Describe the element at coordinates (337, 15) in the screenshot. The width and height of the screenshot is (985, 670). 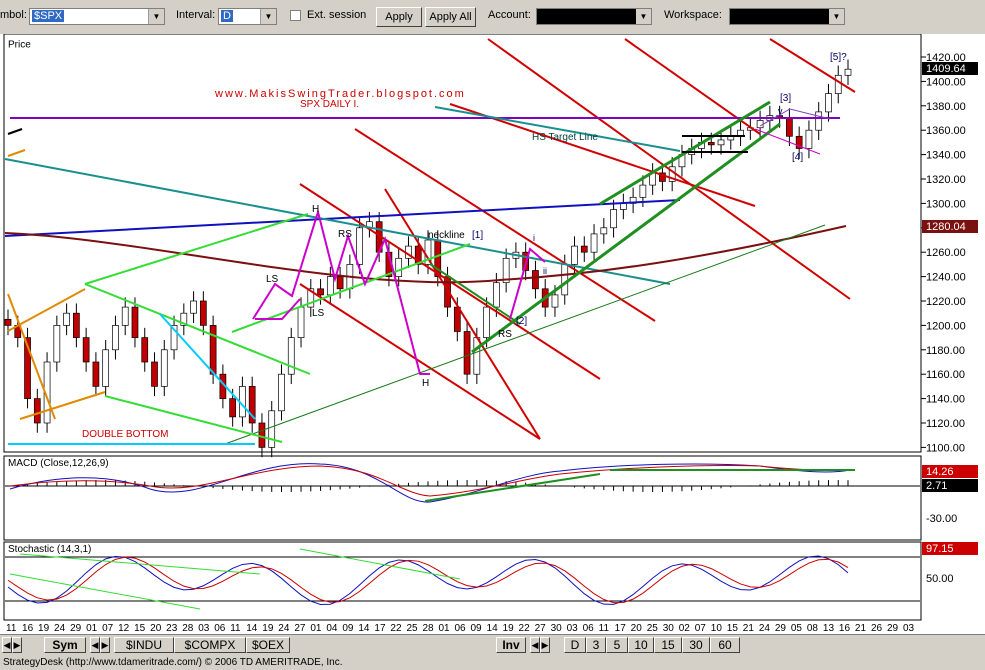
I see `ext-session-label: Ext. session` at that location.